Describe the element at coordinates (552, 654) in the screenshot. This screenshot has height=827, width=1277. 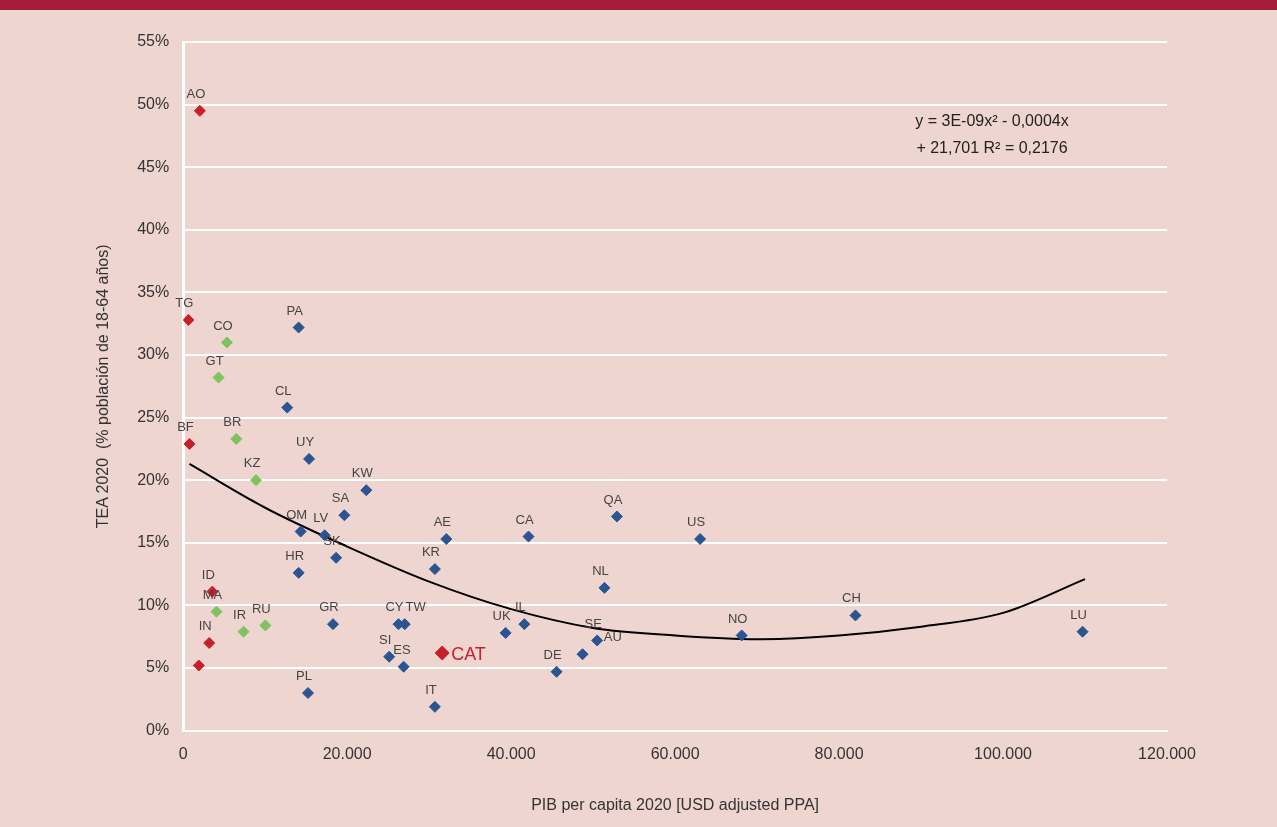
I see `data-label: DE` at that location.